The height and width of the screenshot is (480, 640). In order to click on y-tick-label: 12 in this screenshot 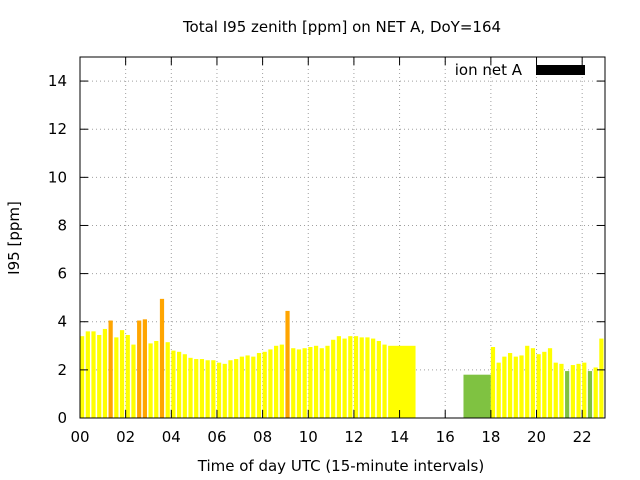, I will do `click(57, 129)`.